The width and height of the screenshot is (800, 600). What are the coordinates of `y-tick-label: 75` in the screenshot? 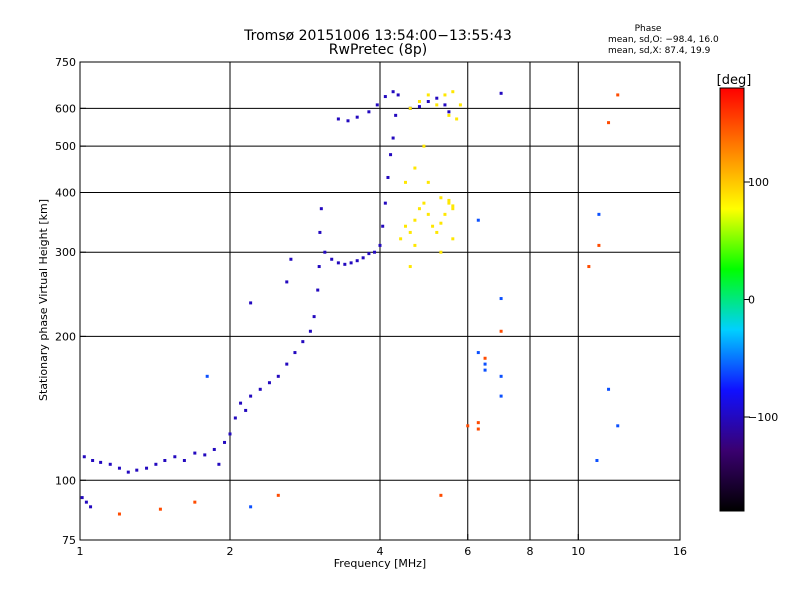 It's located at (69, 540).